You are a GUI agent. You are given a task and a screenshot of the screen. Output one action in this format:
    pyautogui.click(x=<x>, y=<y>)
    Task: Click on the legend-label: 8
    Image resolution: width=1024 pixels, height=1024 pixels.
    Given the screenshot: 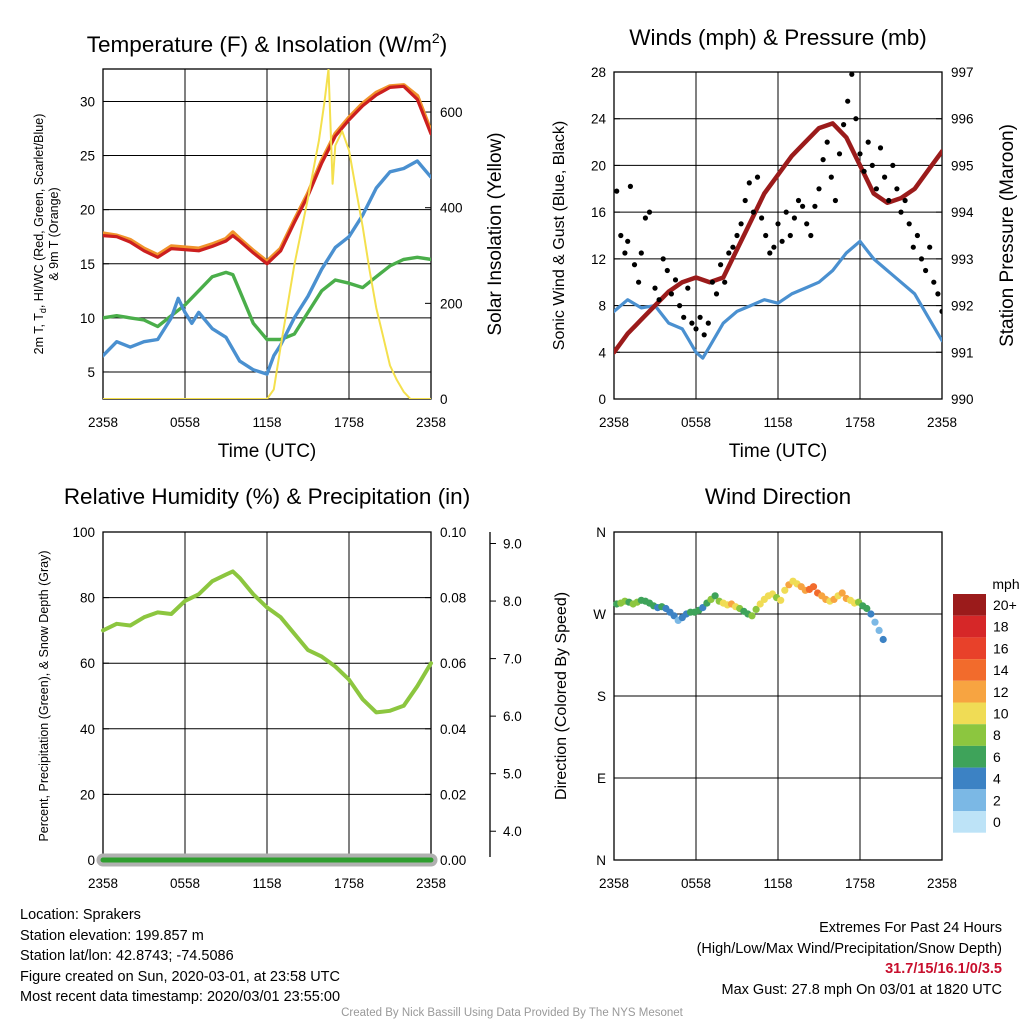 What is the action you would take?
    pyautogui.click(x=997, y=735)
    